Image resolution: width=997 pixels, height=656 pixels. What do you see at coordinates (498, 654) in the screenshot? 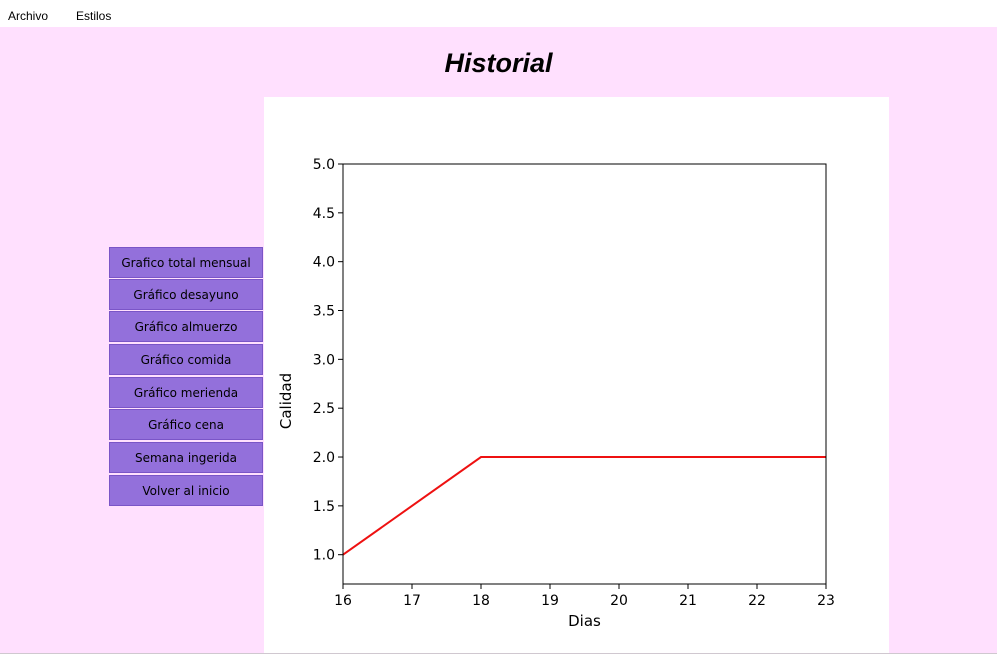
I see `window-bottom-edge` at bounding box center [498, 654].